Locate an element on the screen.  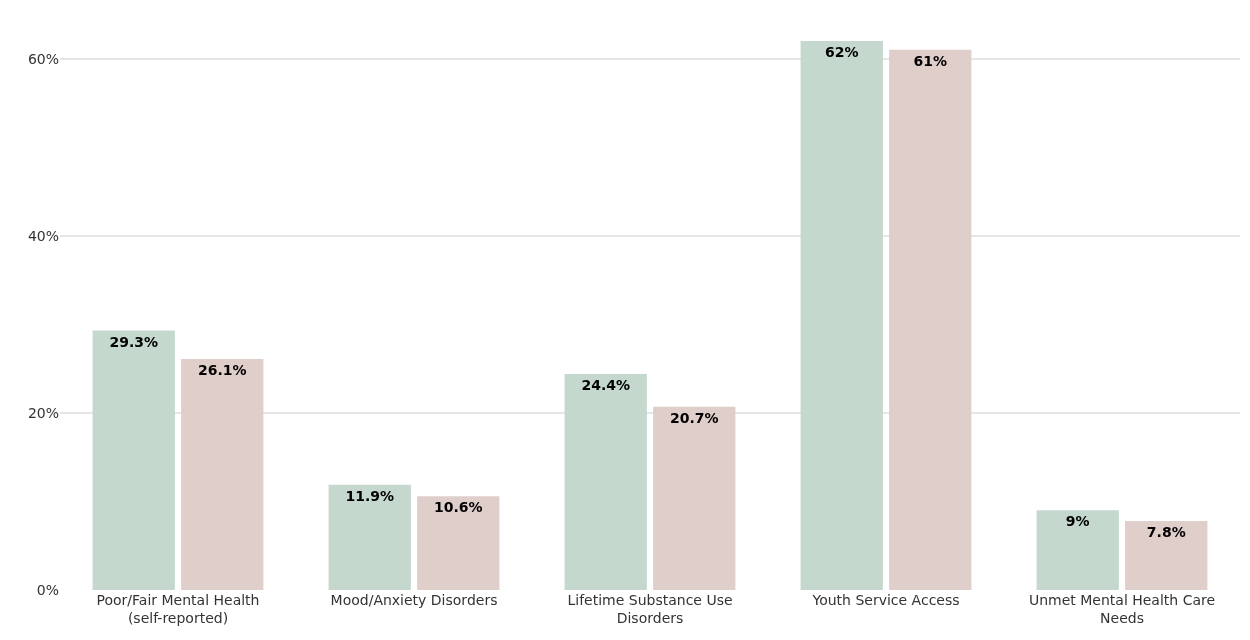
y-tick-label: 60% is located at coordinates (43, 58).